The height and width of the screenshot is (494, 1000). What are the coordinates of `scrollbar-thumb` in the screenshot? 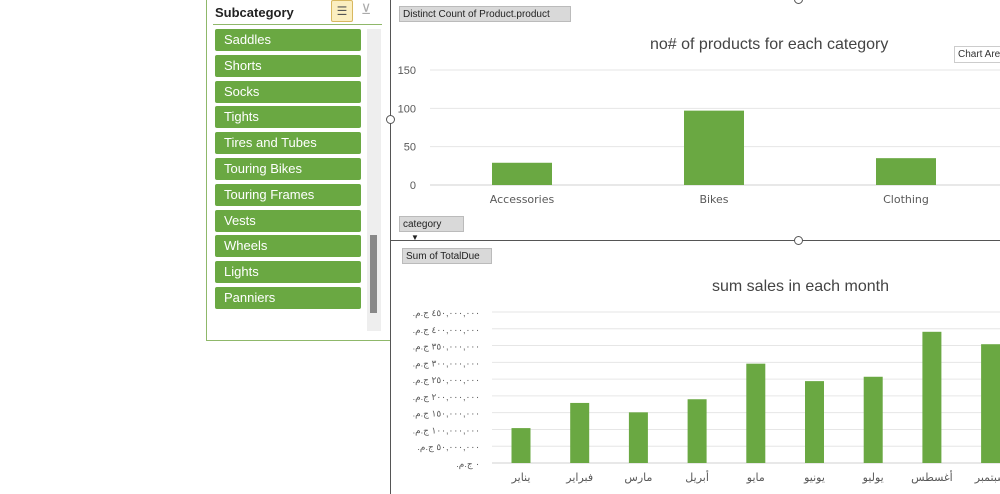 It's located at (373, 274).